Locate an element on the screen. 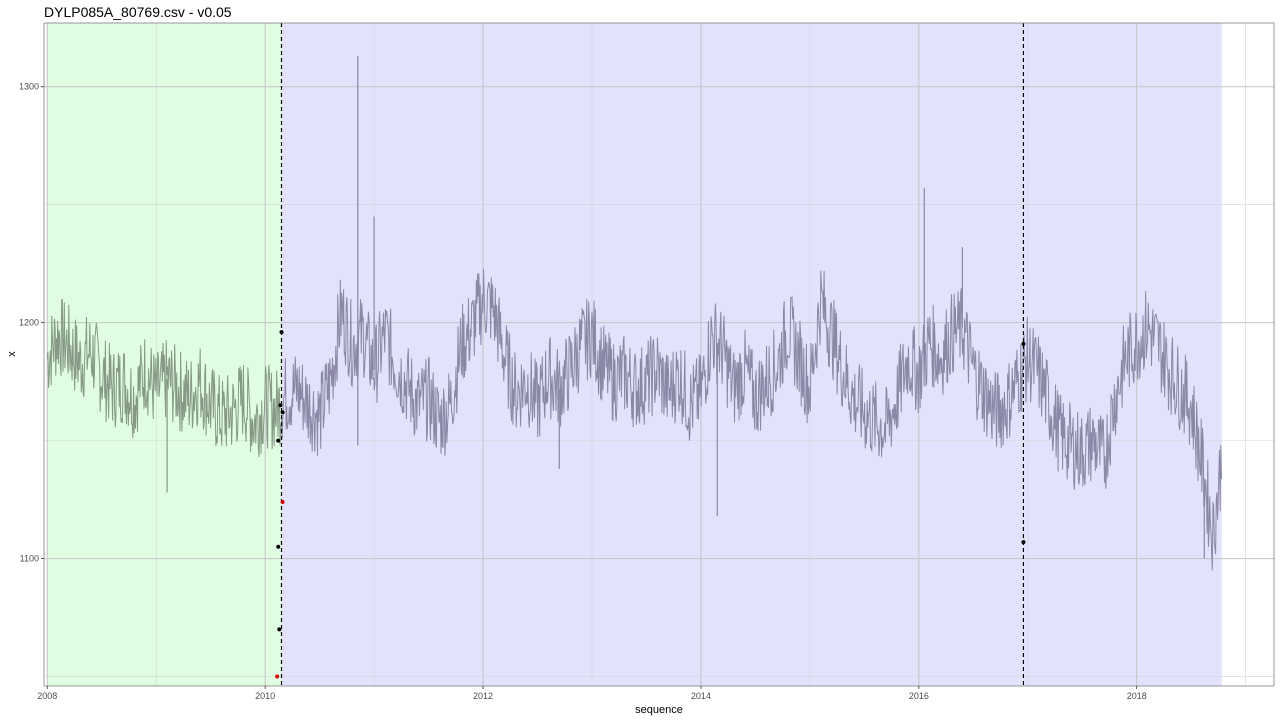 This screenshot has width=1280, height=720. x-axis-label: sequence is located at coordinates (659, 710).